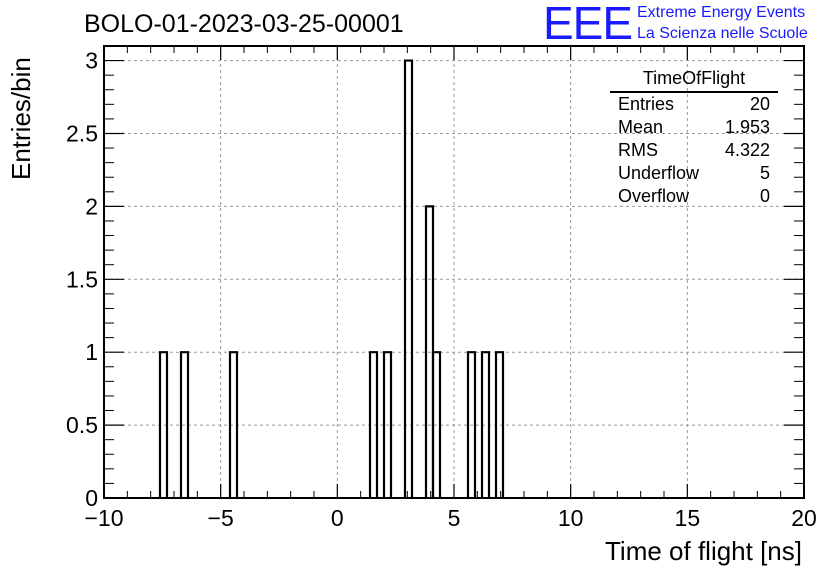 The height and width of the screenshot is (572, 836). I want to click on y-tick-label: 2.5, so click(82, 133).